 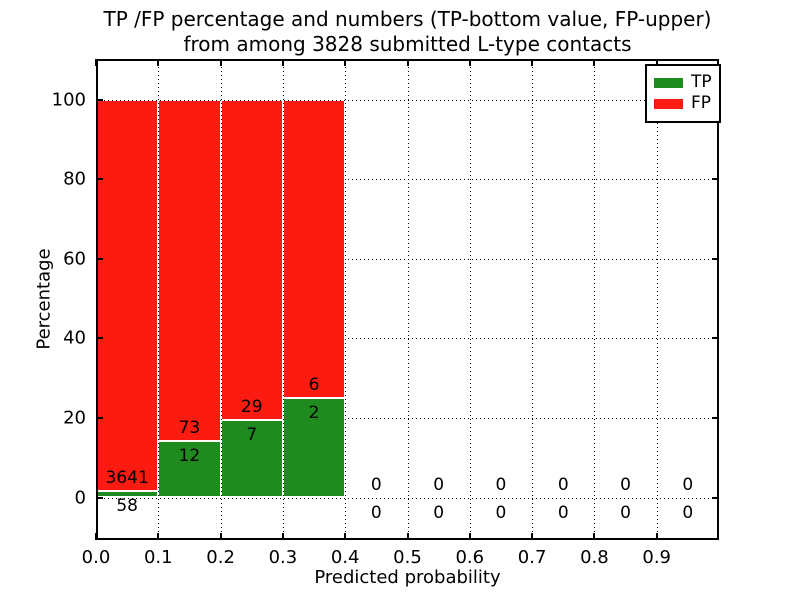 I want to click on gridline-x-0.9, so click(x=657, y=299).